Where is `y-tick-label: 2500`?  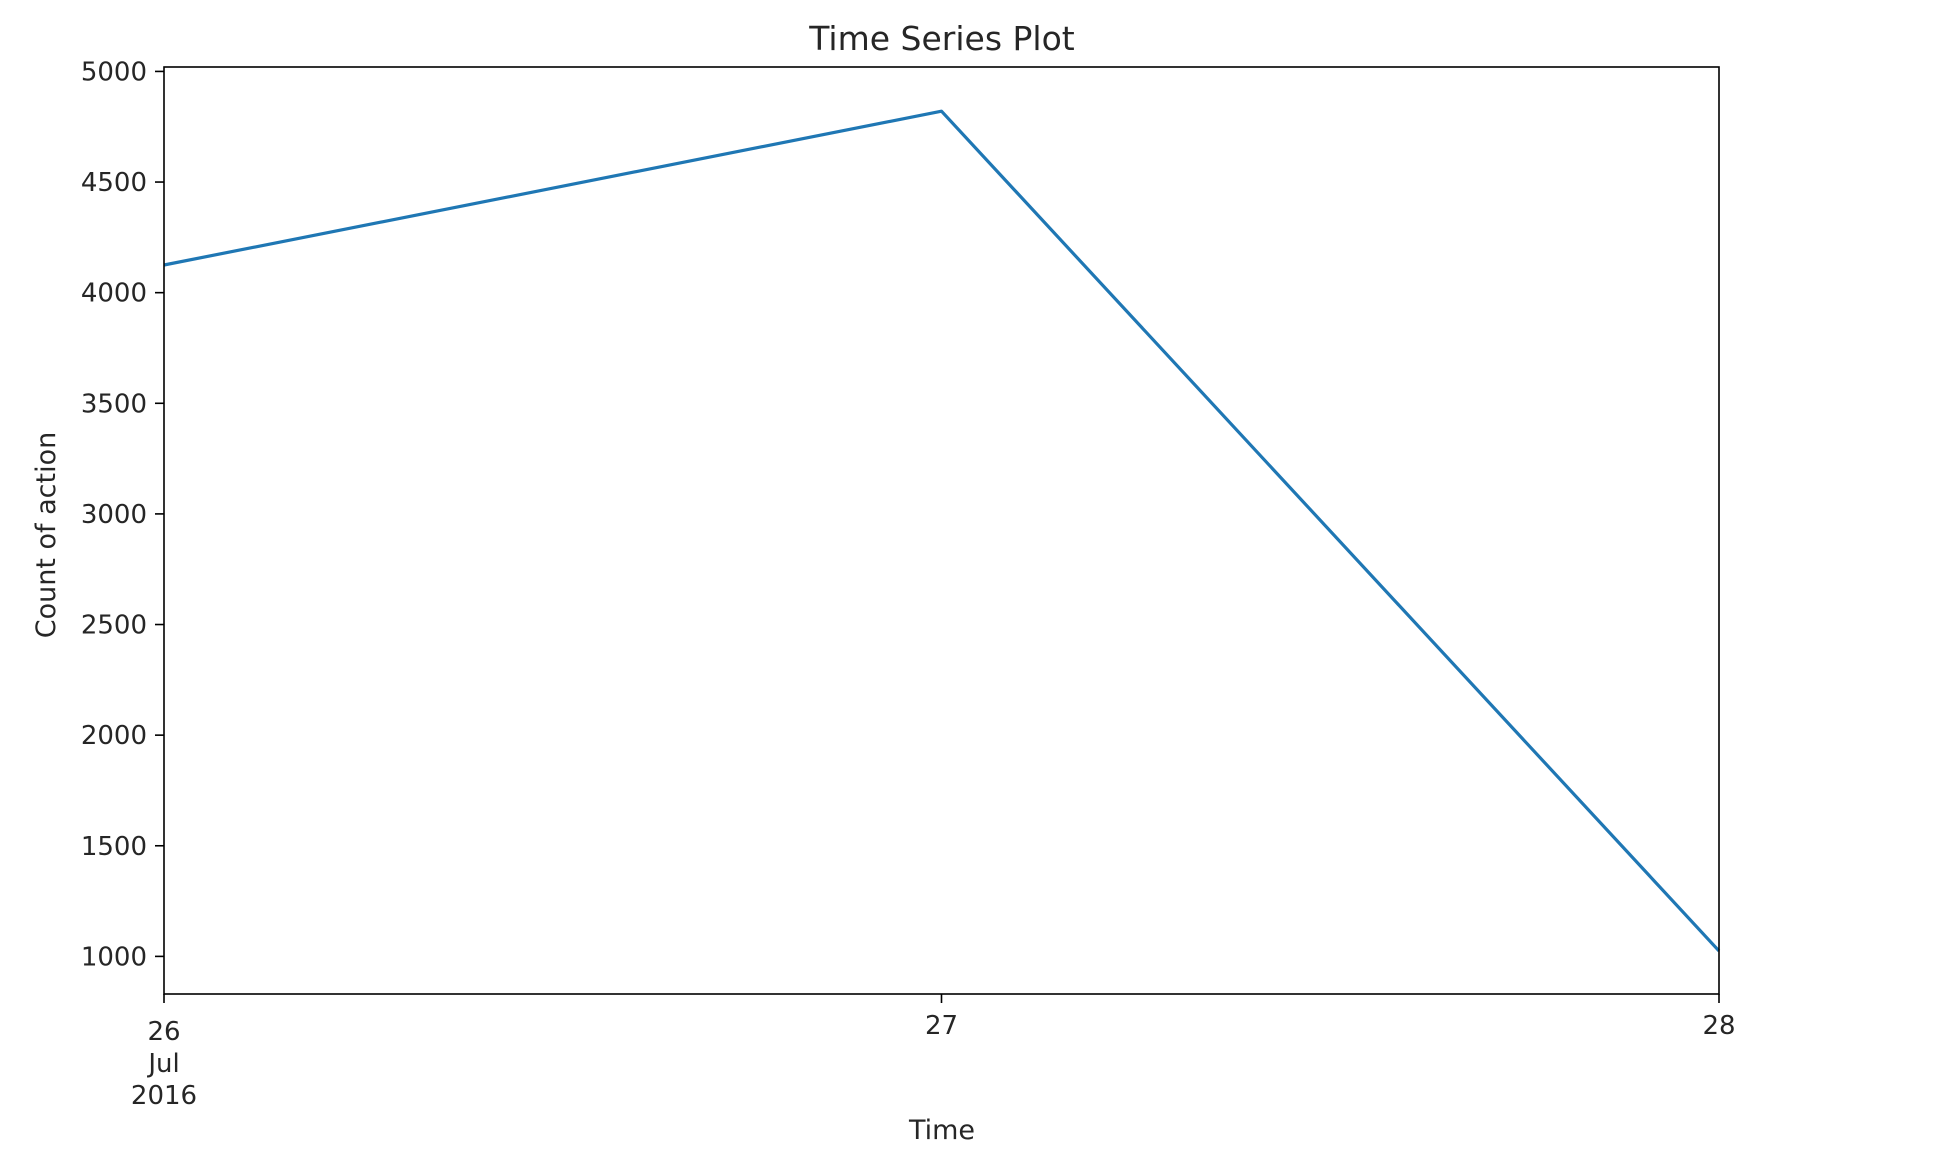 y-tick-label: 2500 is located at coordinates (114, 626).